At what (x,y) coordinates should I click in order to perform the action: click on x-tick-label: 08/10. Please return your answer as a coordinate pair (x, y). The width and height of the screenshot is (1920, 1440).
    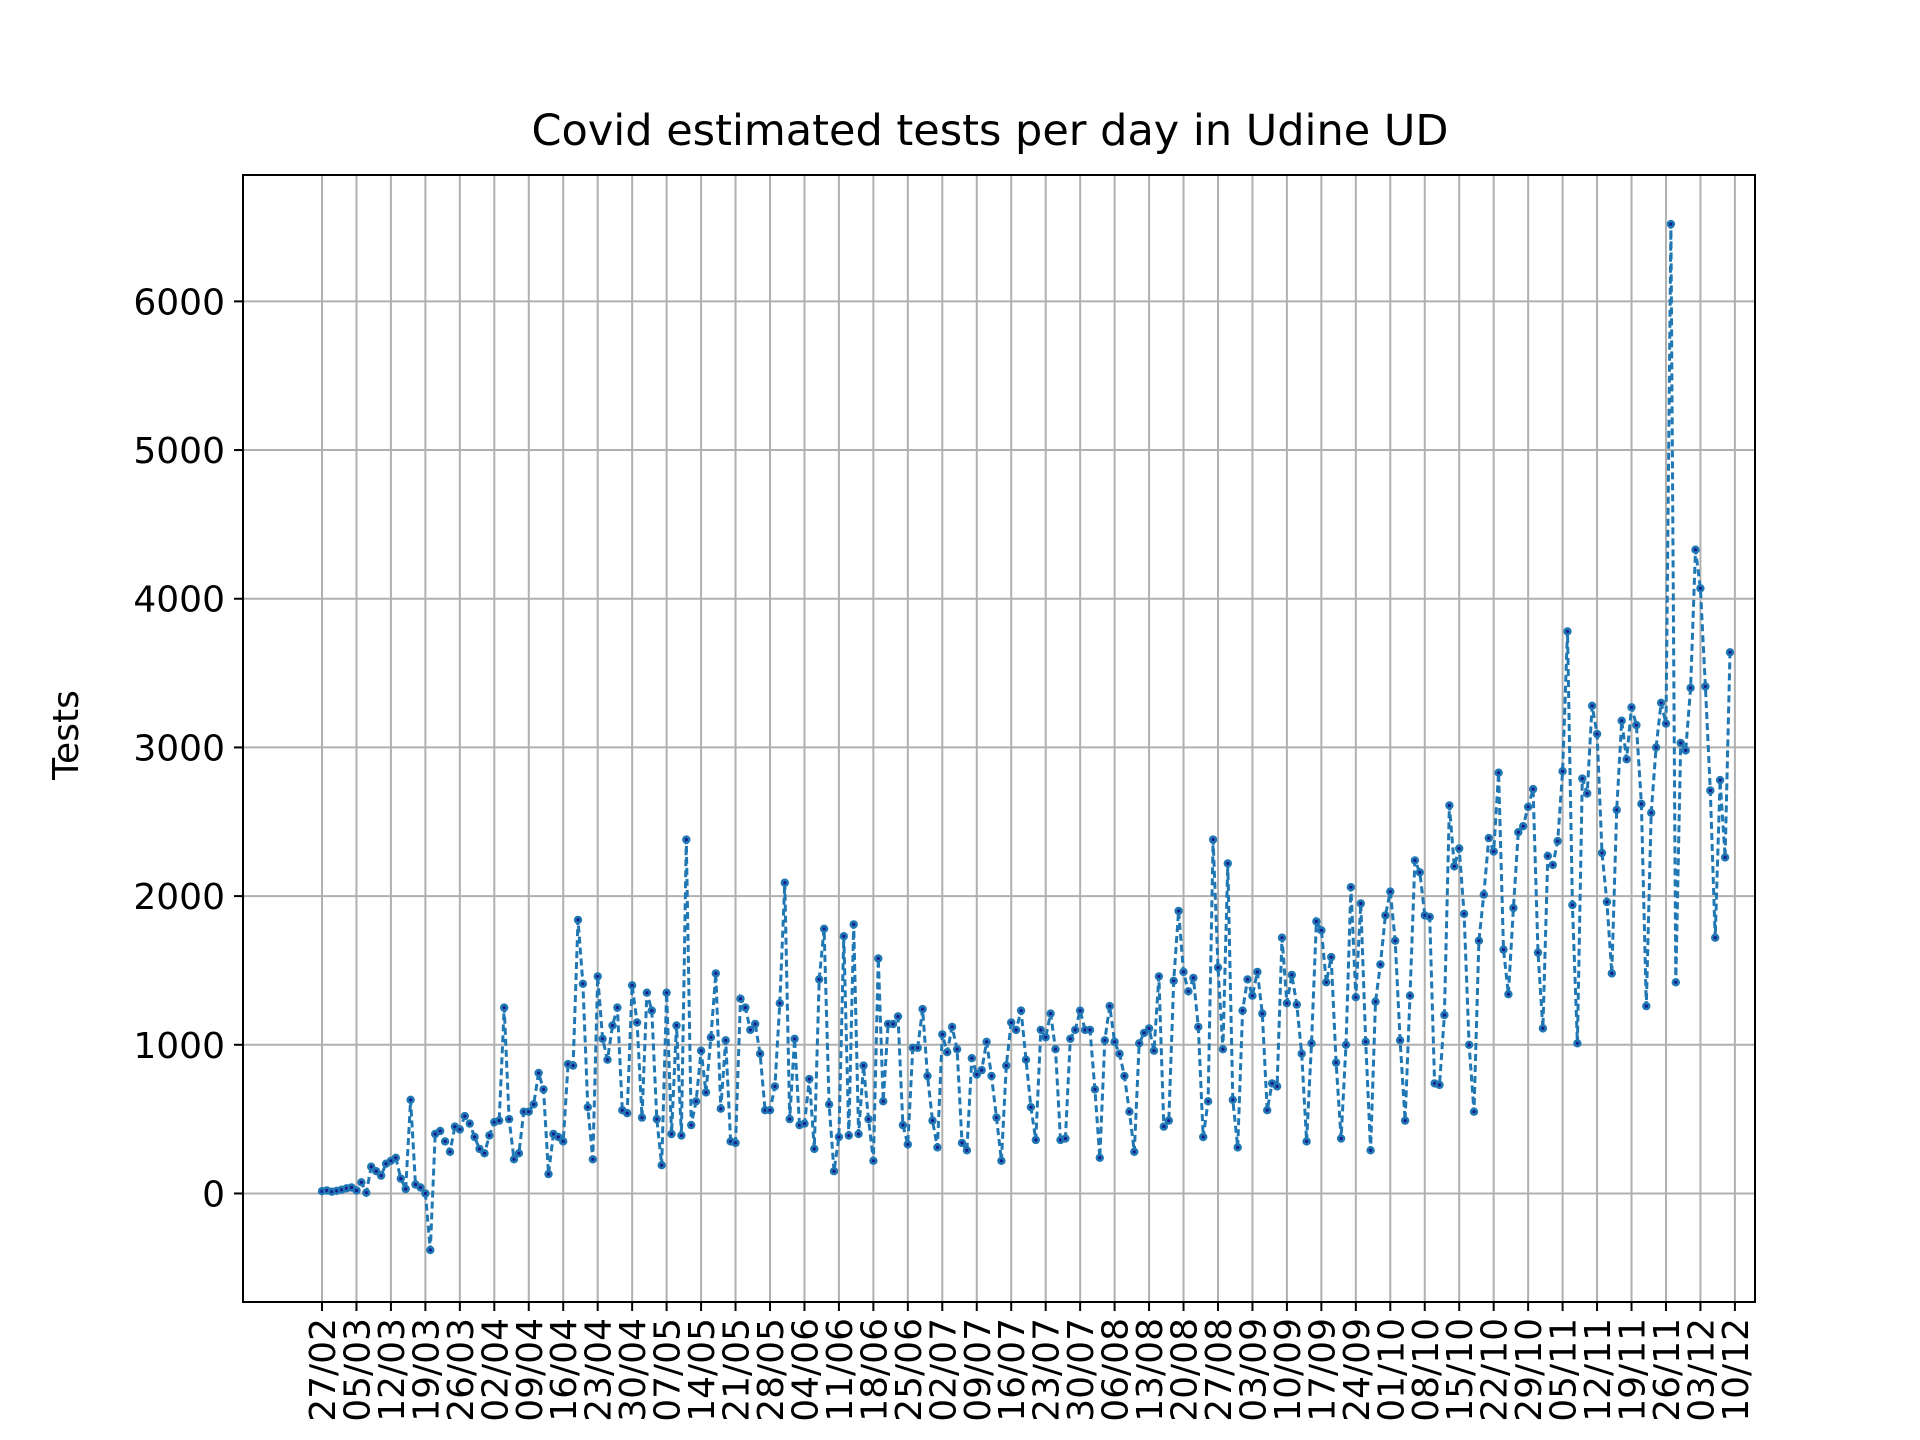
    Looking at the image, I should click on (1426, 1370).